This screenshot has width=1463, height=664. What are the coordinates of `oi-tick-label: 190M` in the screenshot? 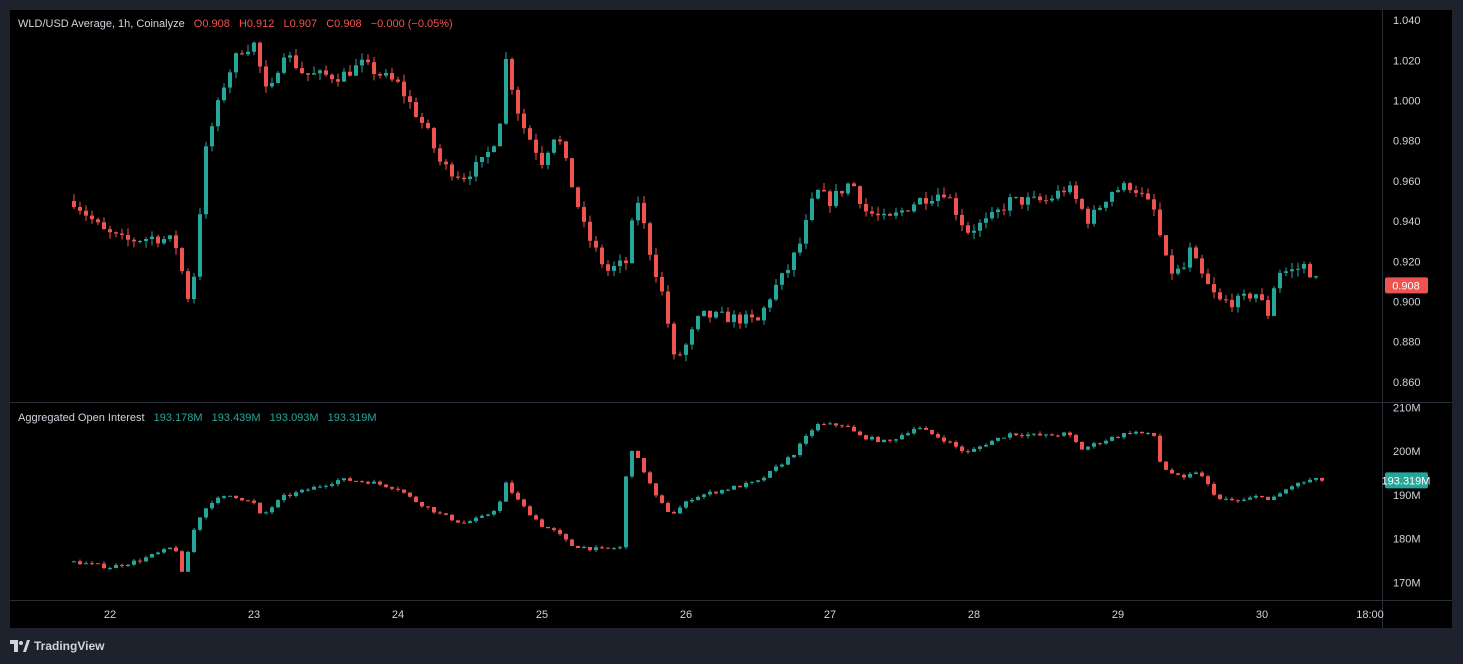 It's located at (1407, 496).